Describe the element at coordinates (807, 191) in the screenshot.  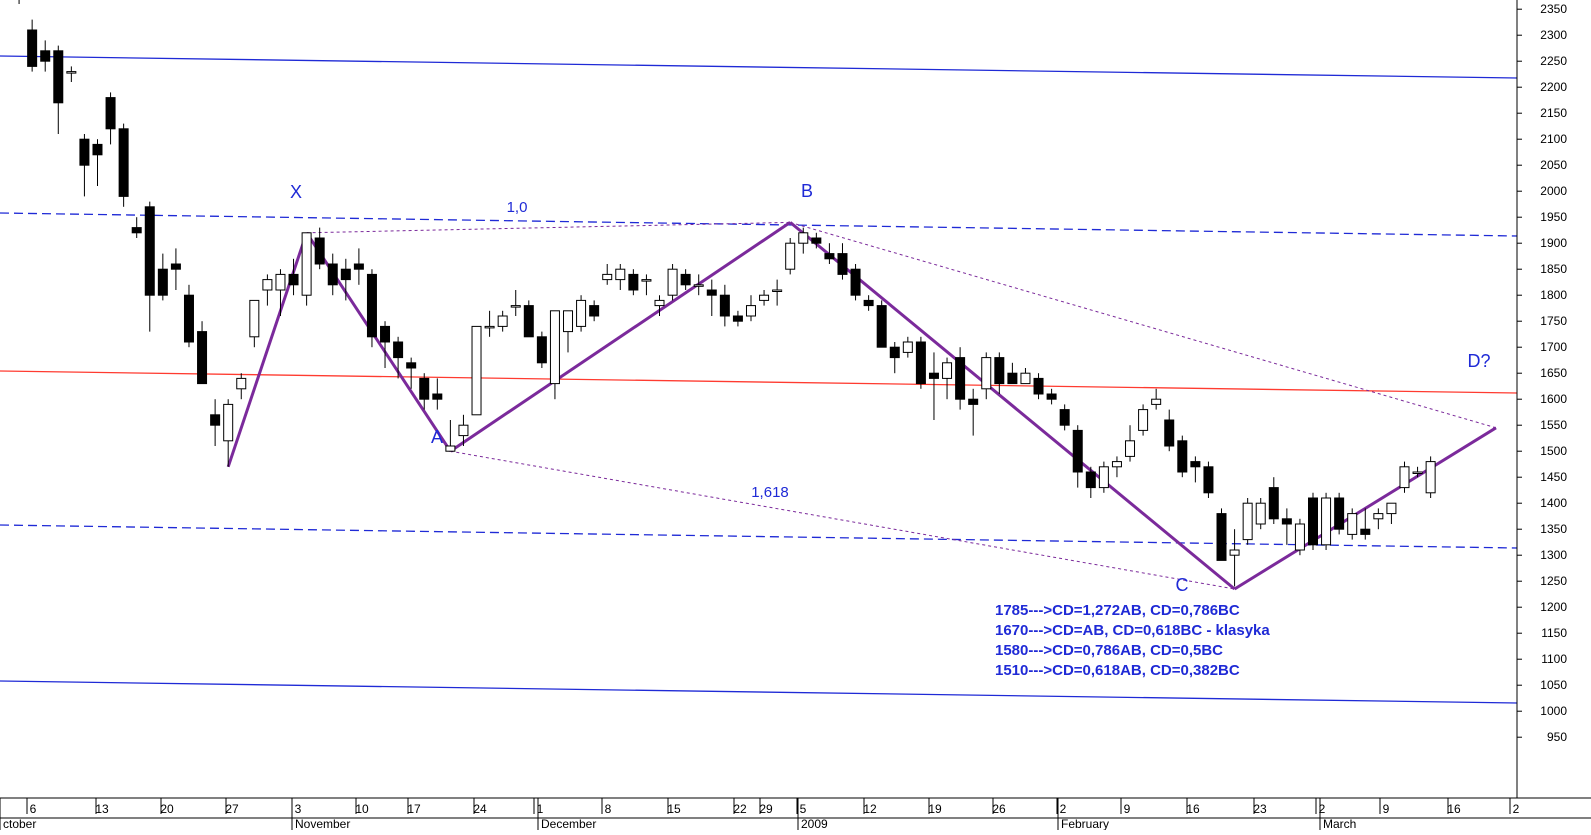
I see `pattern-point-label: B` at that location.